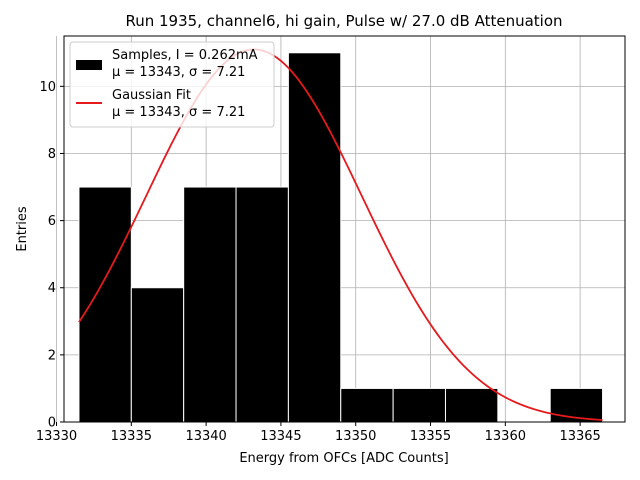  Describe the element at coordinates (89, 65) in the screenshot. I see `legend-histogram-swatch` at that location.